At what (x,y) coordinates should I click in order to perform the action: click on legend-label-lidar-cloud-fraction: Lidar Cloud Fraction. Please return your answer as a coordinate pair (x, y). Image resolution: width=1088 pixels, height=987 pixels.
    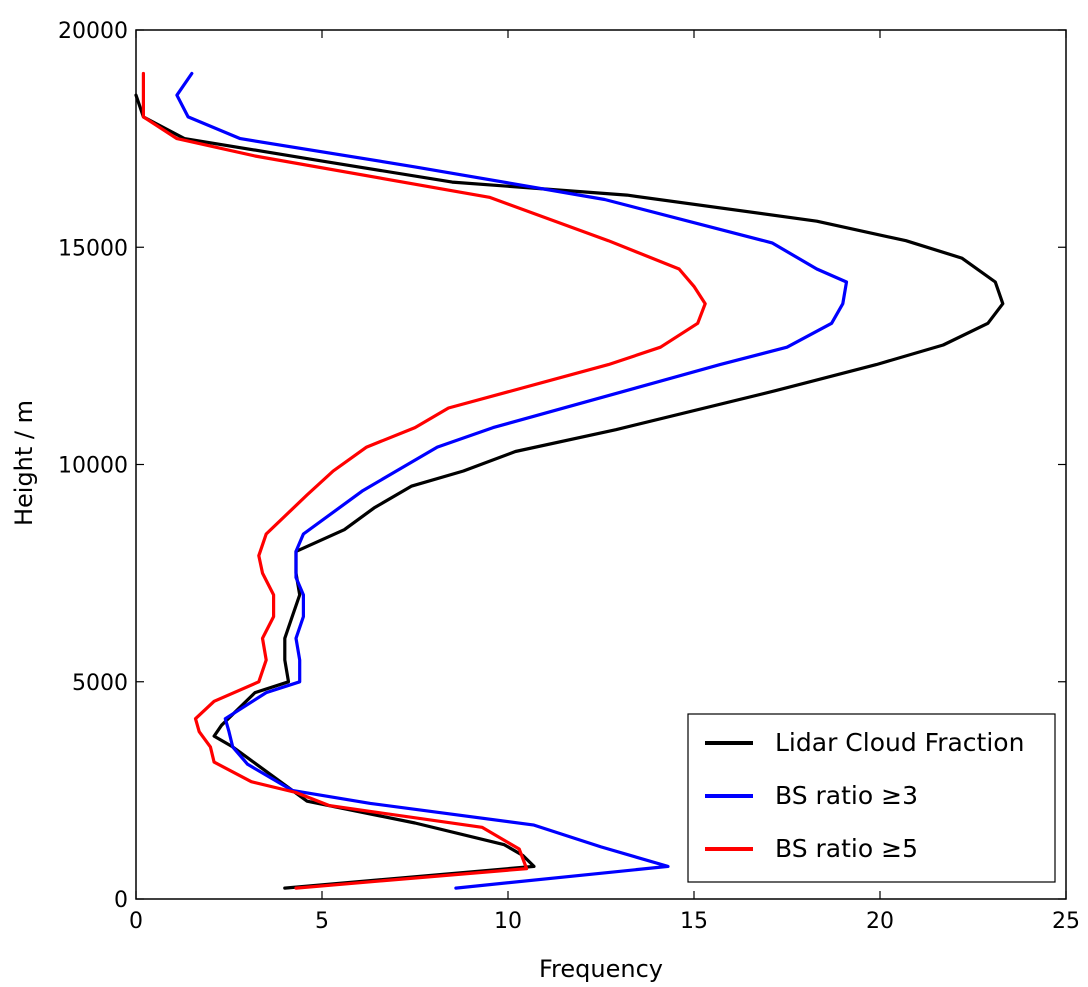
    Looking at the image, I should click on (899, 742).